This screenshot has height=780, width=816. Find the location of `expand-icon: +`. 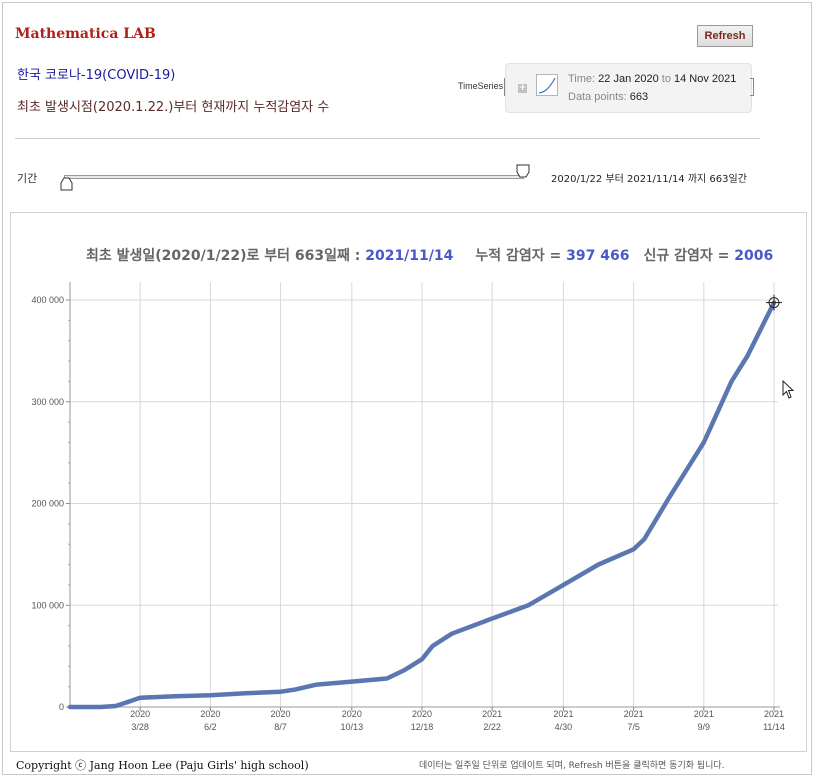

expand-icon: + is located at coordinates (522, 88).